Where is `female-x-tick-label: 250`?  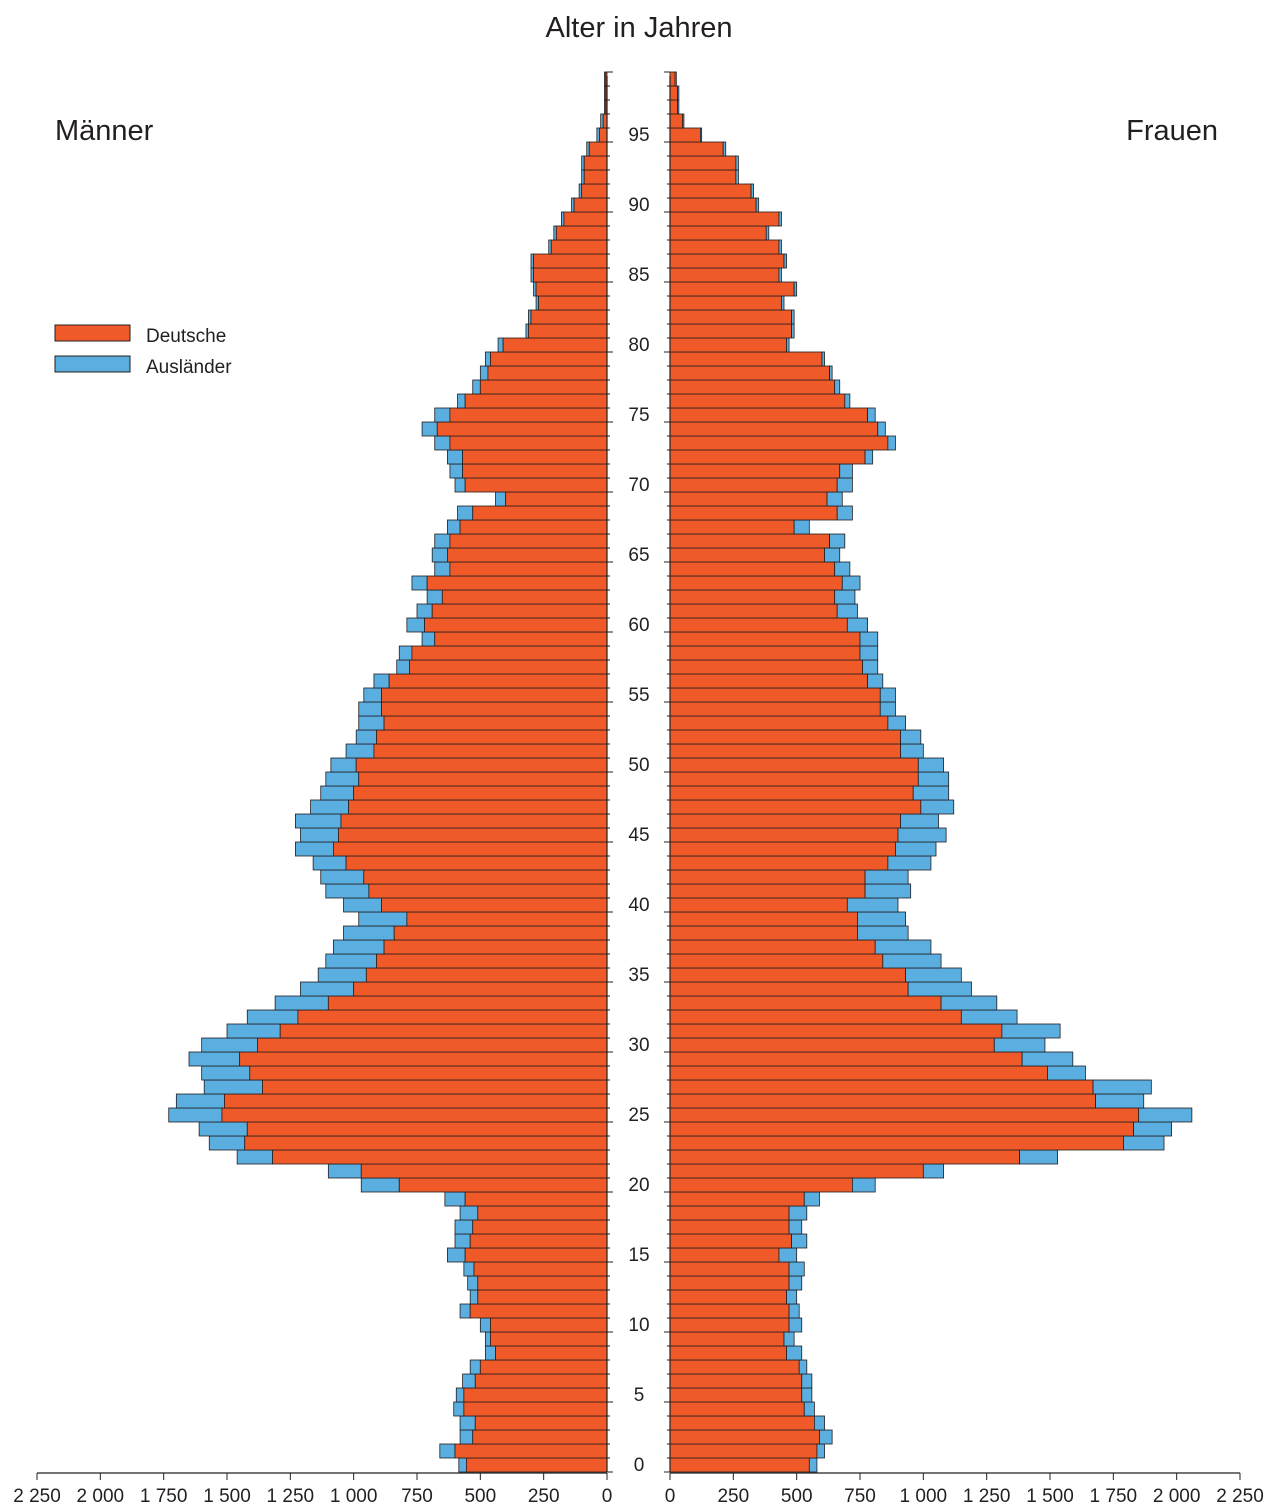
female-x-tick-label: 250 is located at coordinates (733, 1496).